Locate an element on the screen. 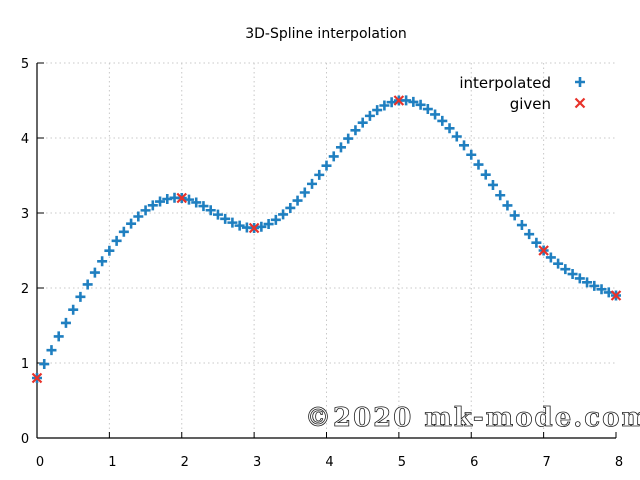  watermark: ©2020 mk-mode.com is located at coordinates (472, 418).